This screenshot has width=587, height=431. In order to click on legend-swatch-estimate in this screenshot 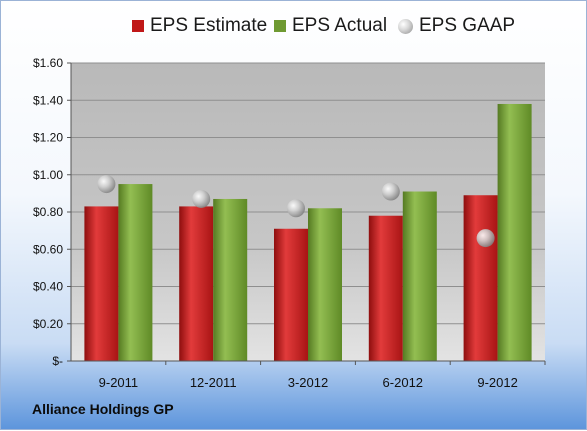, I will do `click(138, 26)`.